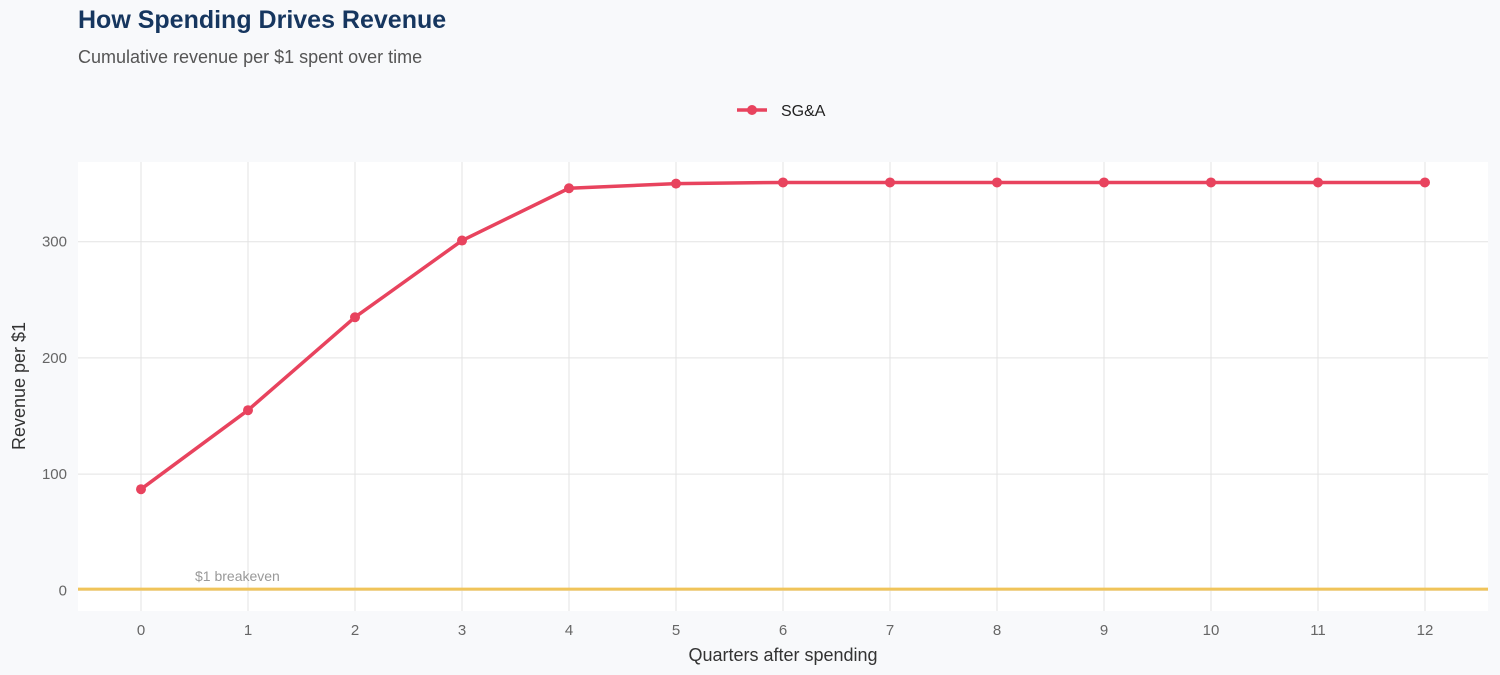 The height and width of the screenshot is (675, 1500). Describe the element at coordinates (676, 630) in the screenshot. I see `x-tick-label: 5` at that location.